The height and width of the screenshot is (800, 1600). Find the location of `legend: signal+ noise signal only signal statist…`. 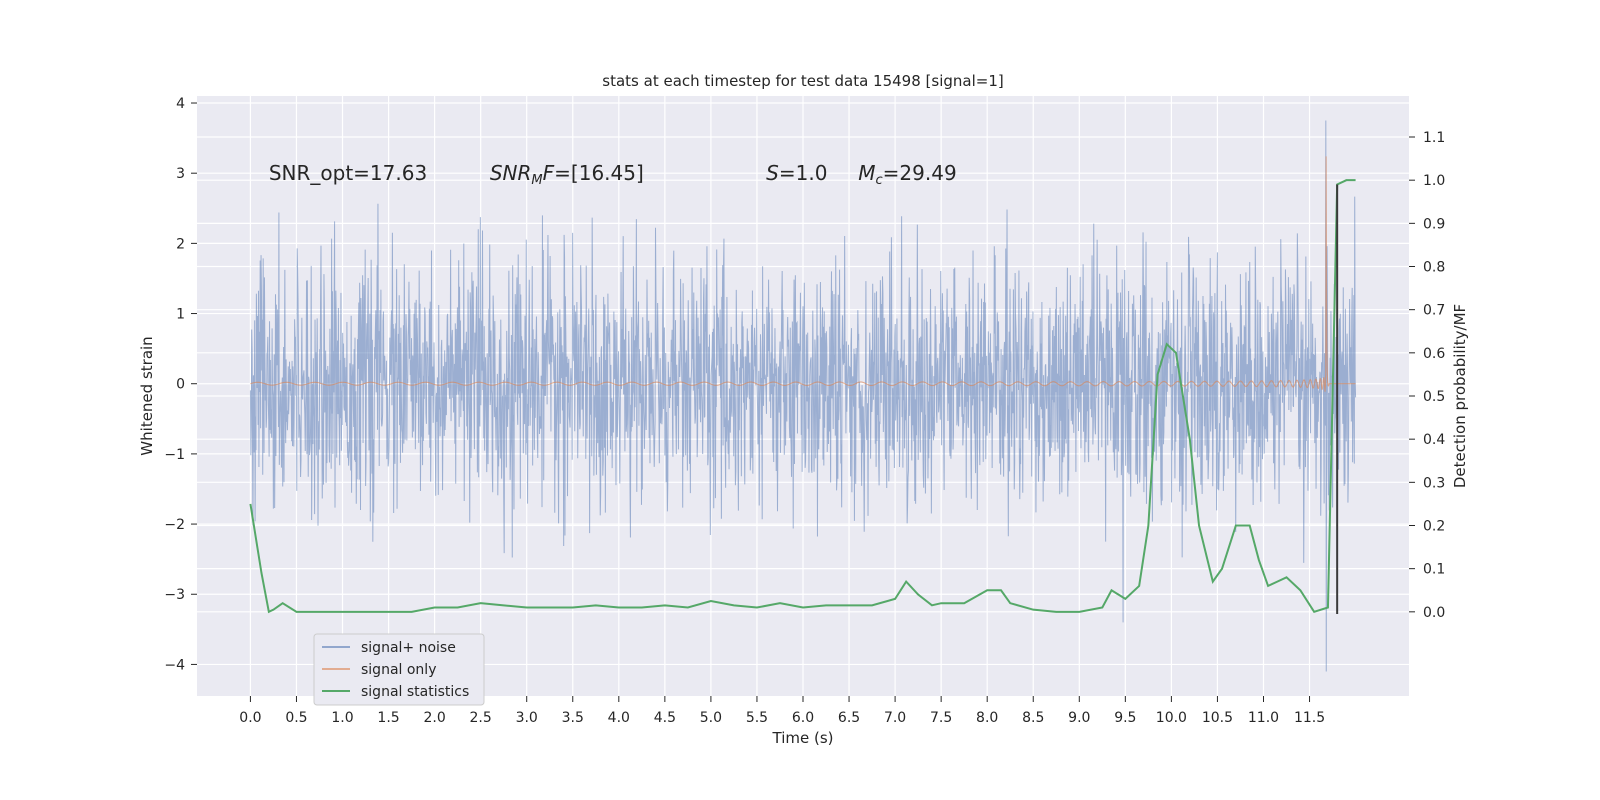

legend: signal+ noise signal only signal statist… is located at coordinates (399, 669).